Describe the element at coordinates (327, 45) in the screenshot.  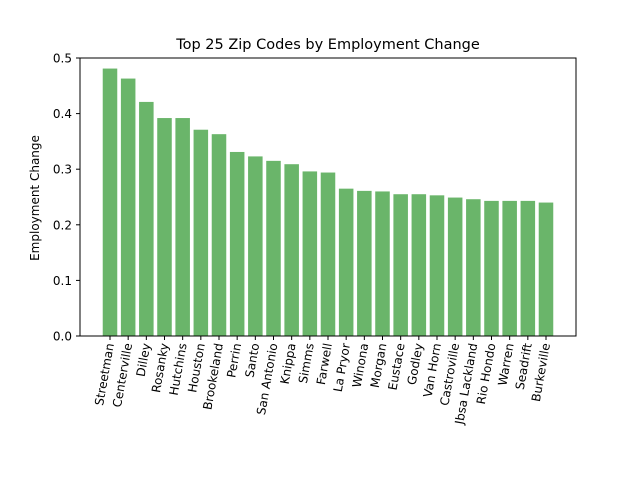
I see `chart-title: Top 25 Zip Codes by Employment Change` at that location.